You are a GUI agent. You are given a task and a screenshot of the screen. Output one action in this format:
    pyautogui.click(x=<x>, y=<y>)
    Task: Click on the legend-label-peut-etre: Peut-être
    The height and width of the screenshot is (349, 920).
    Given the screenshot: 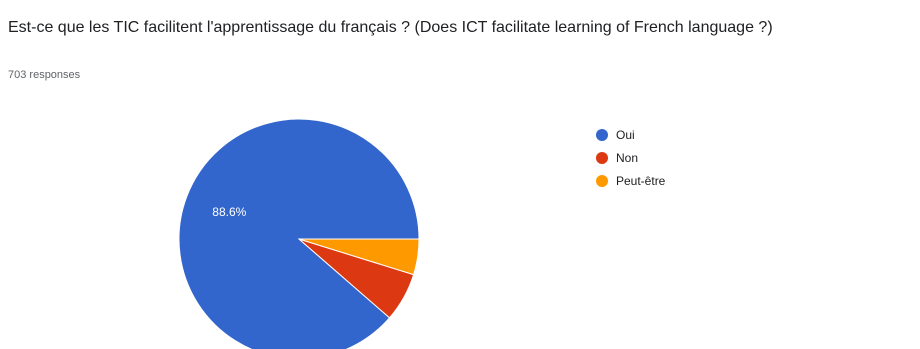 What is the action you would take?
    pyautogui.click(x=641, y=181)
    